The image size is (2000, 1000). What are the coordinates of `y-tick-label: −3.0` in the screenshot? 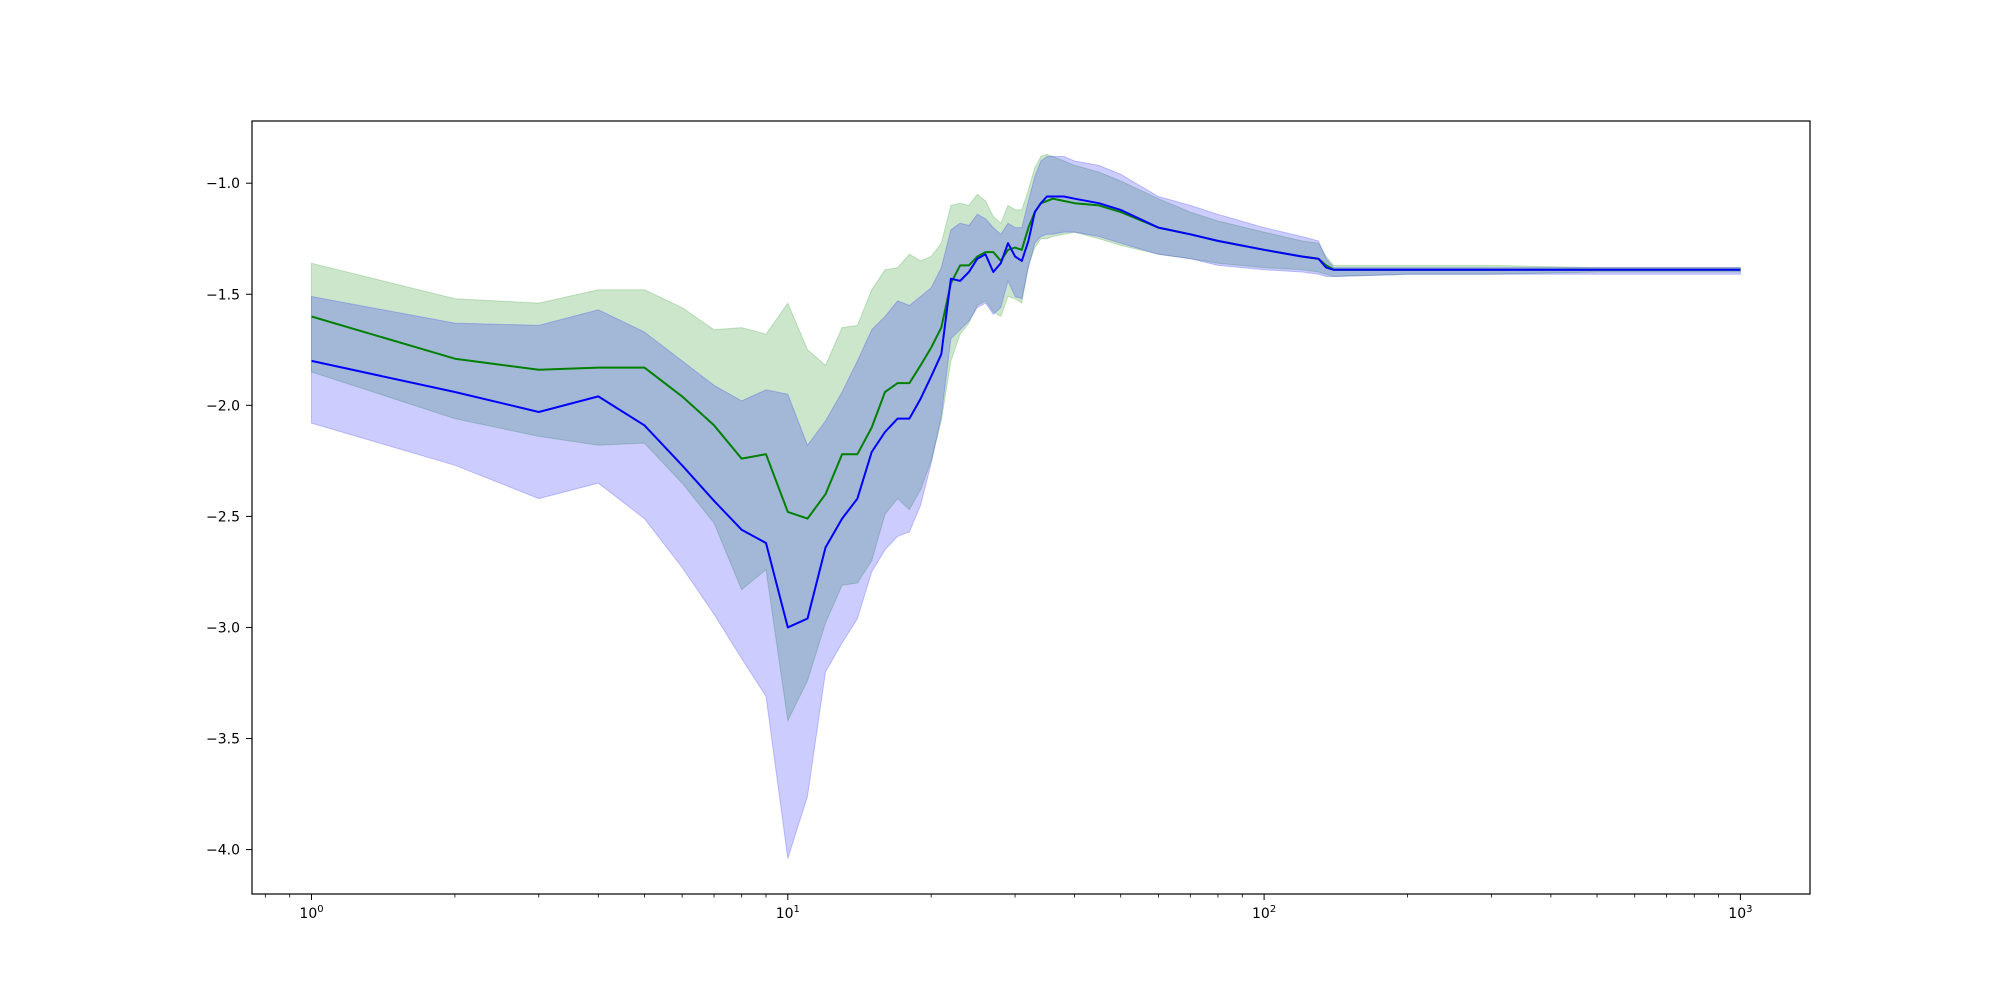 It's located at (223, 628).